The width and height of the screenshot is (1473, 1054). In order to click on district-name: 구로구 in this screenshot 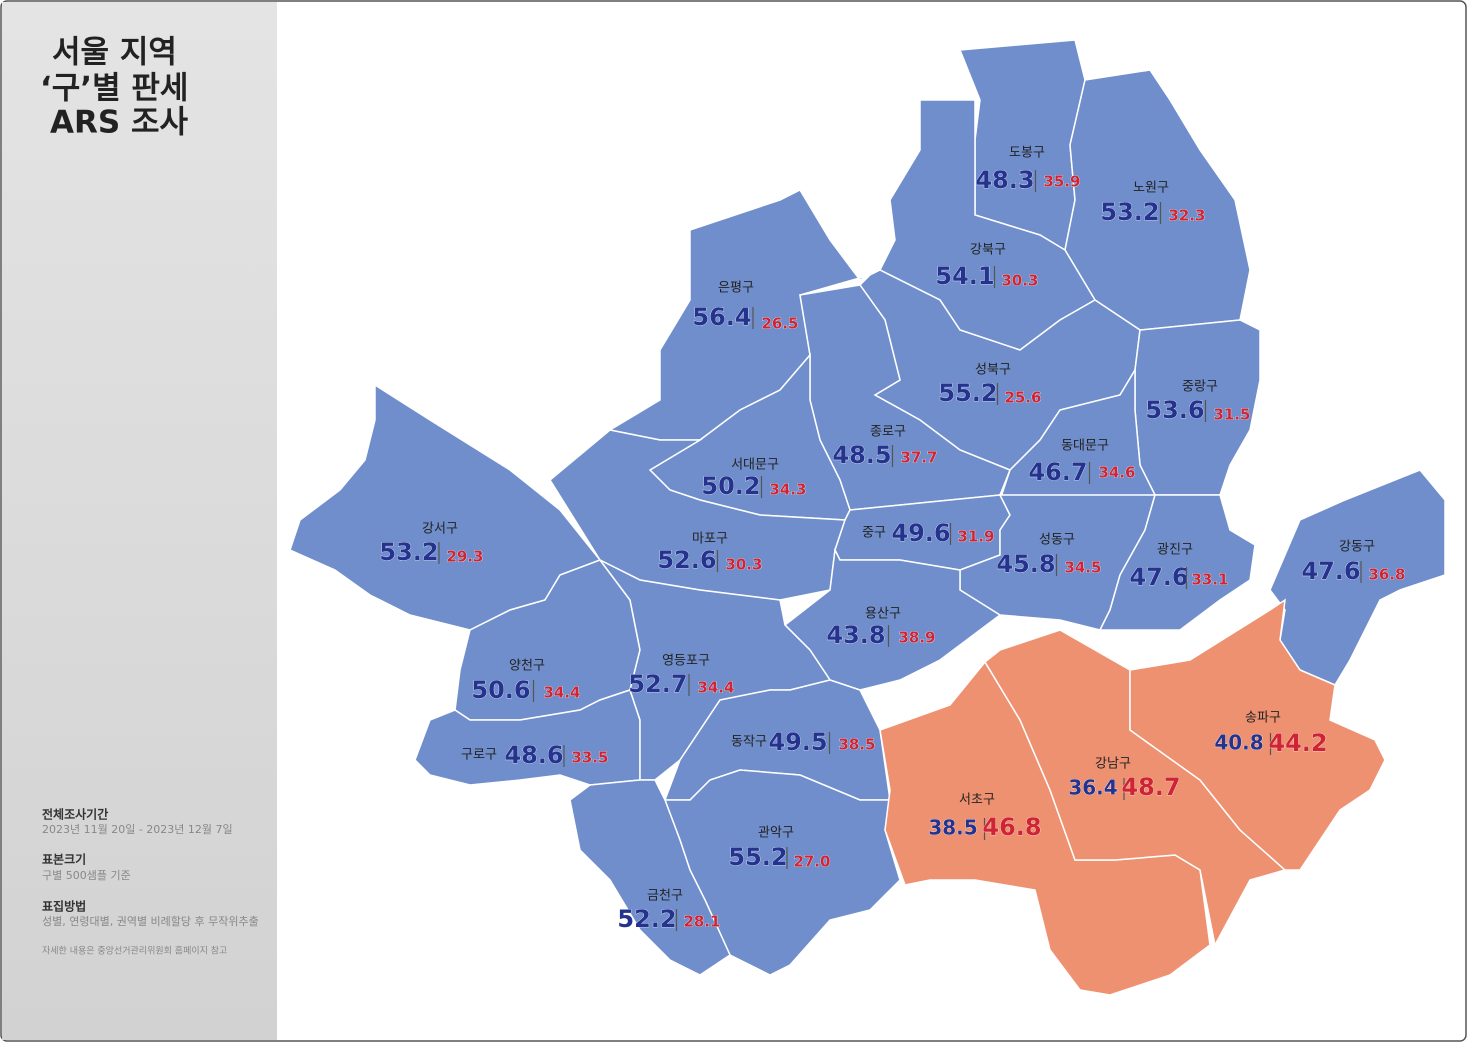, I will do `click(479, 755)`.